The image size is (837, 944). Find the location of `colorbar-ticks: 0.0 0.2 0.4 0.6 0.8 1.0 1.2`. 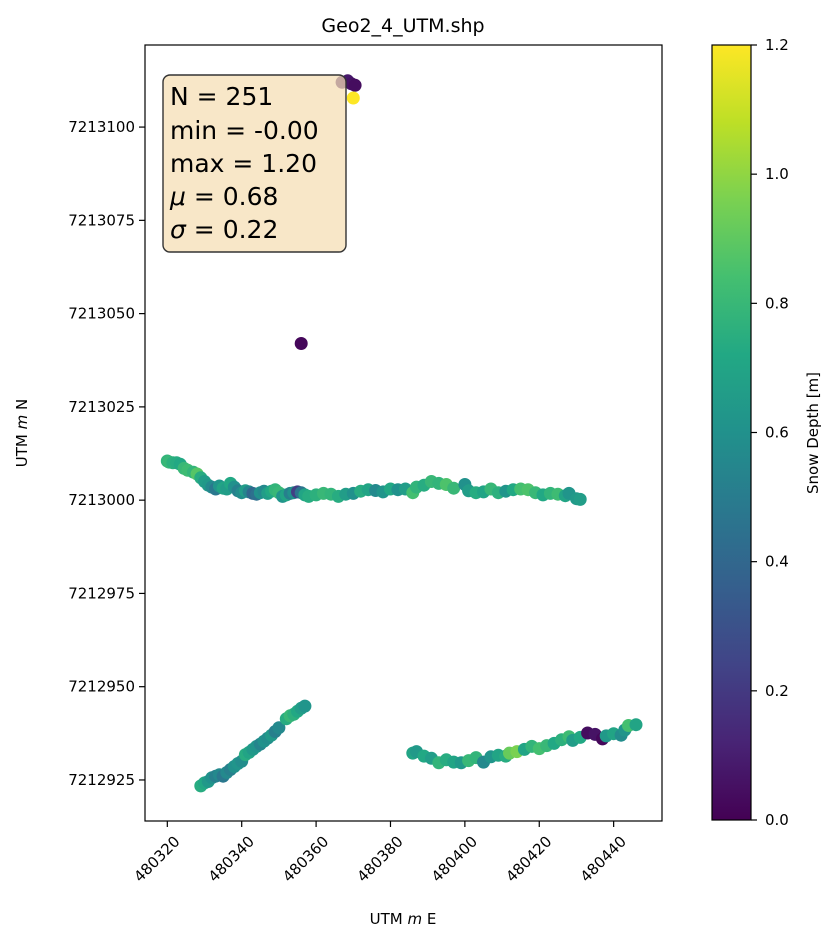

colorbar-ticks: 0.0 0.2 0.4 0.6 0.8 1.0 1.2 is located at coordinates (770, 432).